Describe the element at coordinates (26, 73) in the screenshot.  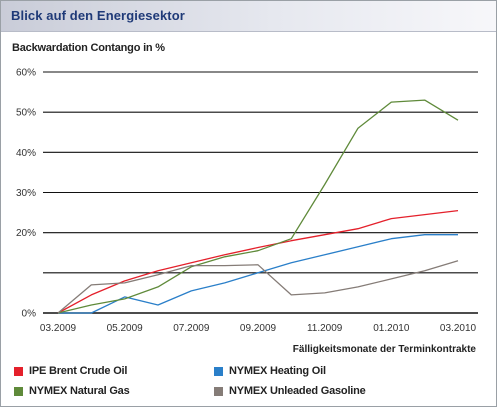
I see `y-tick-label: 60%` at that location.